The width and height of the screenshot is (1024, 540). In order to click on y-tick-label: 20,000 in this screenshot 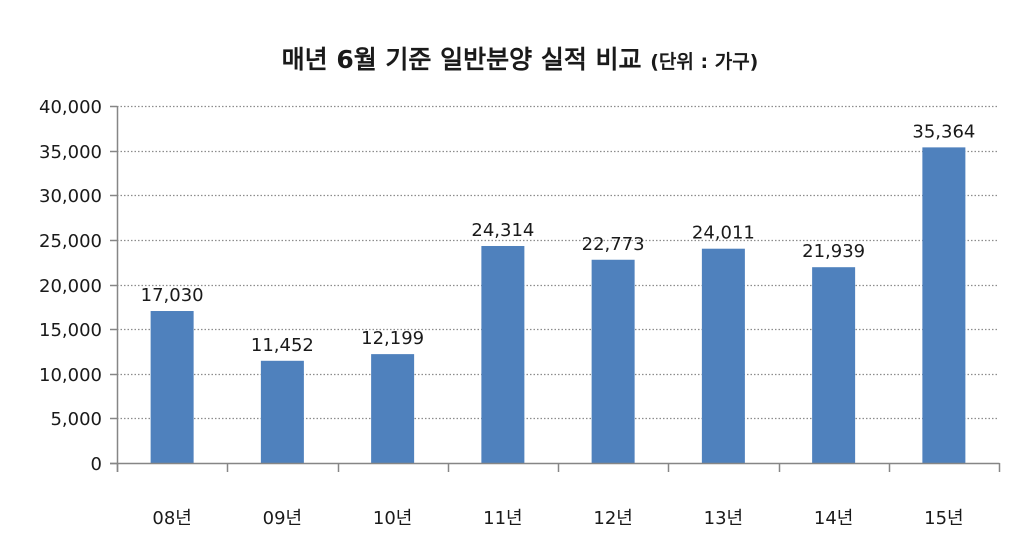, I will do `click(70, 286)`.